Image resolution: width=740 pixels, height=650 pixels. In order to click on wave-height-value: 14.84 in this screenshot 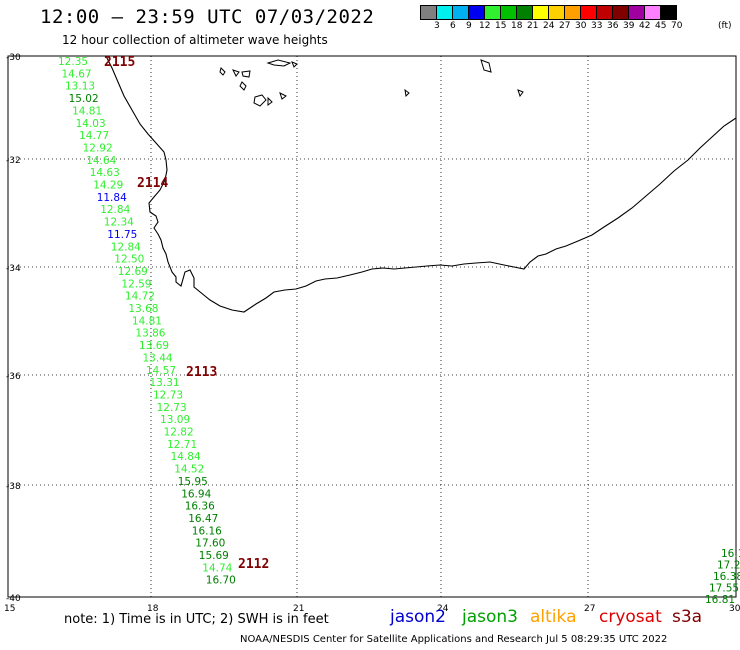, I will do `click(186, 457)`.